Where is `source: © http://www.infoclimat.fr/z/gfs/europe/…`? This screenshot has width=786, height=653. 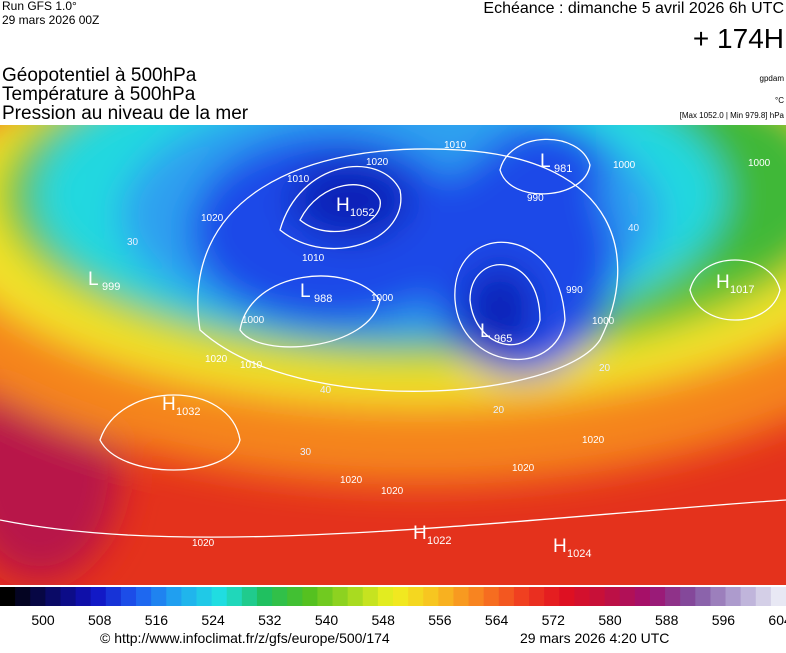 source: © http://www.infoclimat.fr/z/gfs/europe/… is located at coordinates (245, 638).